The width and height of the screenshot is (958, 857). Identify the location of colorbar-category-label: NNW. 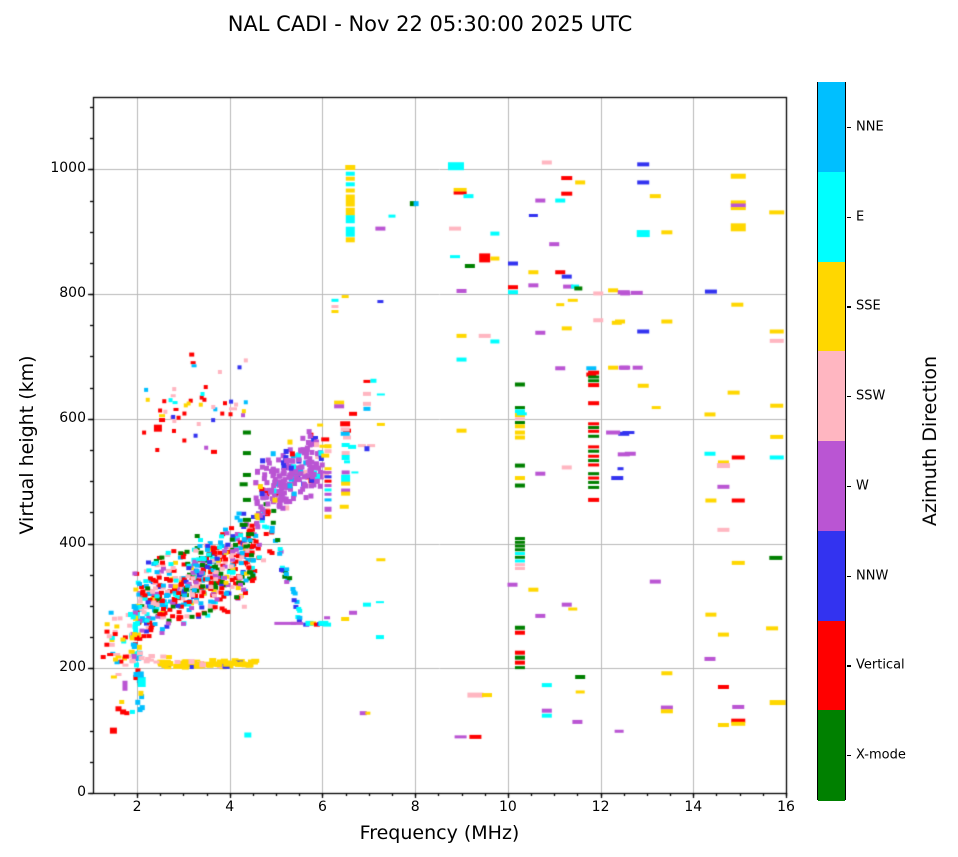
(872, 576).